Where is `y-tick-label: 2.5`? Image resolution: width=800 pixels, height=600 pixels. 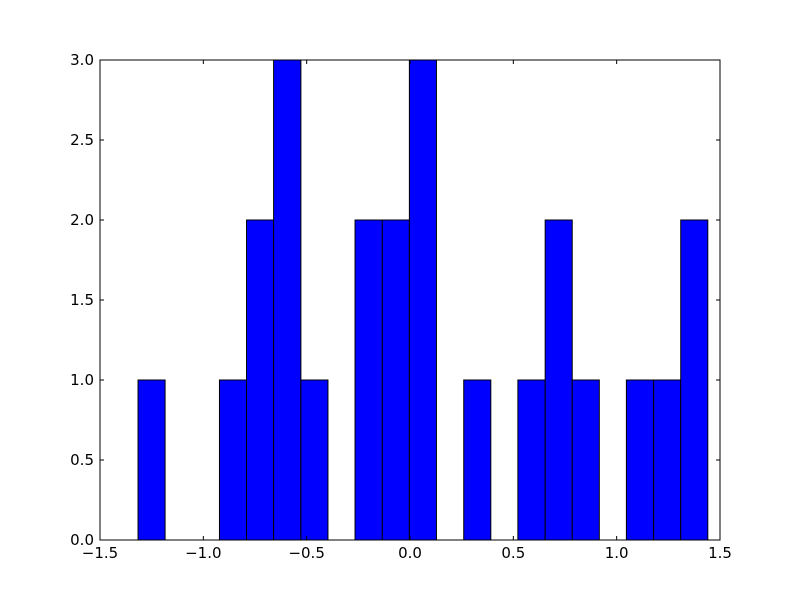 y-tick-label: 2.5 is located at coordinates (82, 140).